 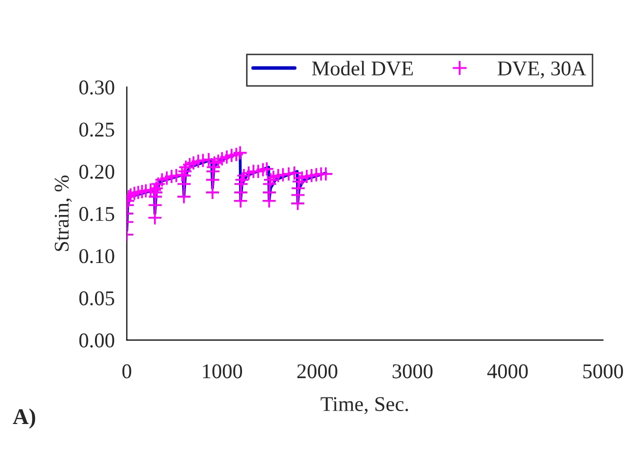 I want to click on x-axis-title: Time, Sec., so click(x=364, y=405).